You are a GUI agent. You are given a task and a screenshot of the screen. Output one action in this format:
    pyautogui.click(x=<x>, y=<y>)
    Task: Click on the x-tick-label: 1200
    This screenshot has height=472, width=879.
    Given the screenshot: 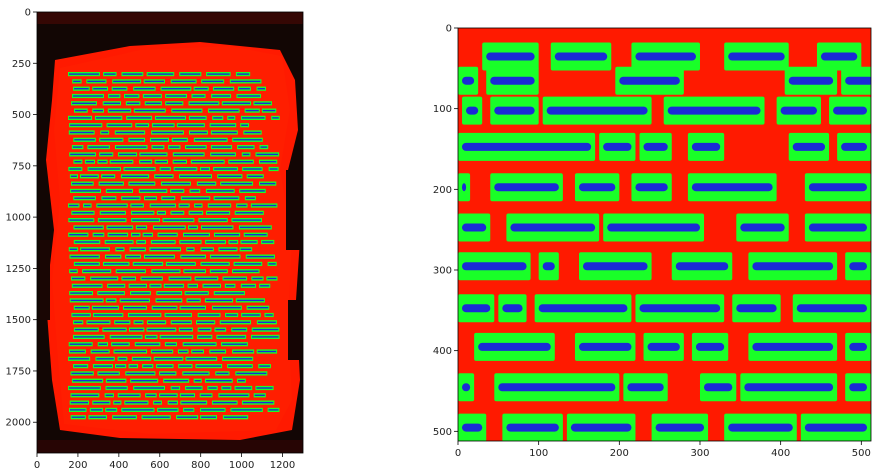 What is the action you would take?
    pyautogui.click(x=282, y=465)
    